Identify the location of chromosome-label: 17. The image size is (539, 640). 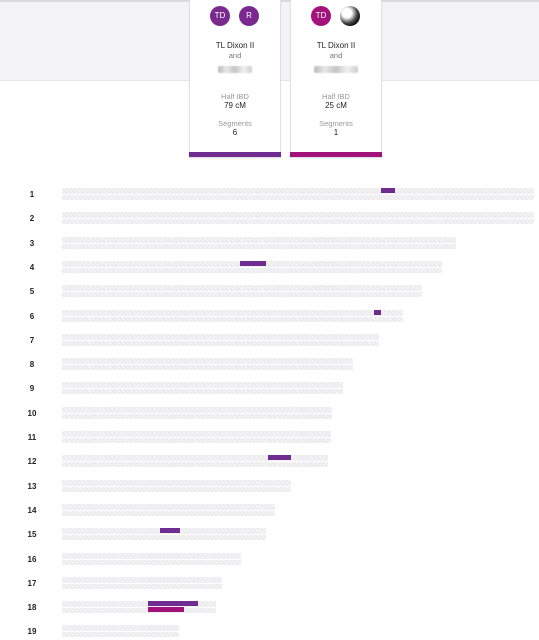
(32, 583).